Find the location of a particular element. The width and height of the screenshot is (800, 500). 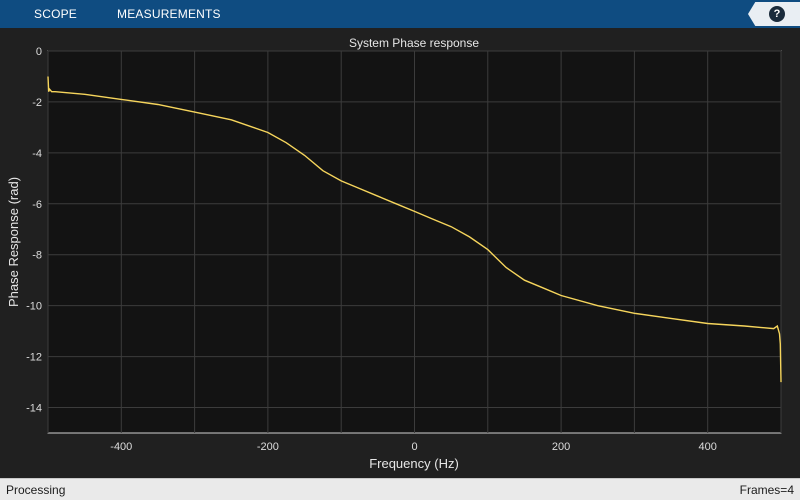

help-button-container: ? is located at coordinates (774, 14).